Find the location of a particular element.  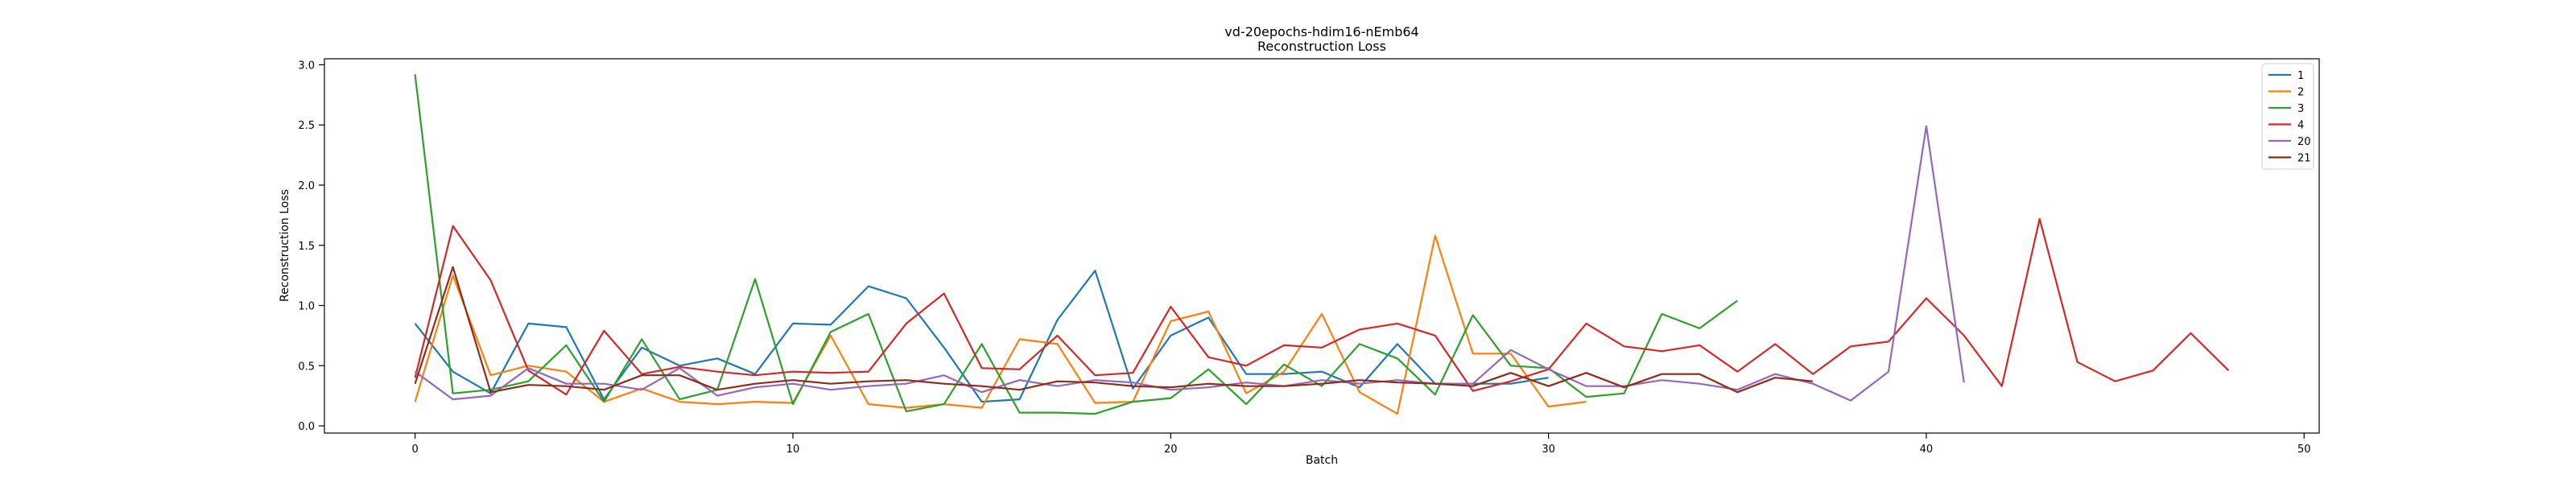

legend-label: 4 is located at coordinates (2300, 126).